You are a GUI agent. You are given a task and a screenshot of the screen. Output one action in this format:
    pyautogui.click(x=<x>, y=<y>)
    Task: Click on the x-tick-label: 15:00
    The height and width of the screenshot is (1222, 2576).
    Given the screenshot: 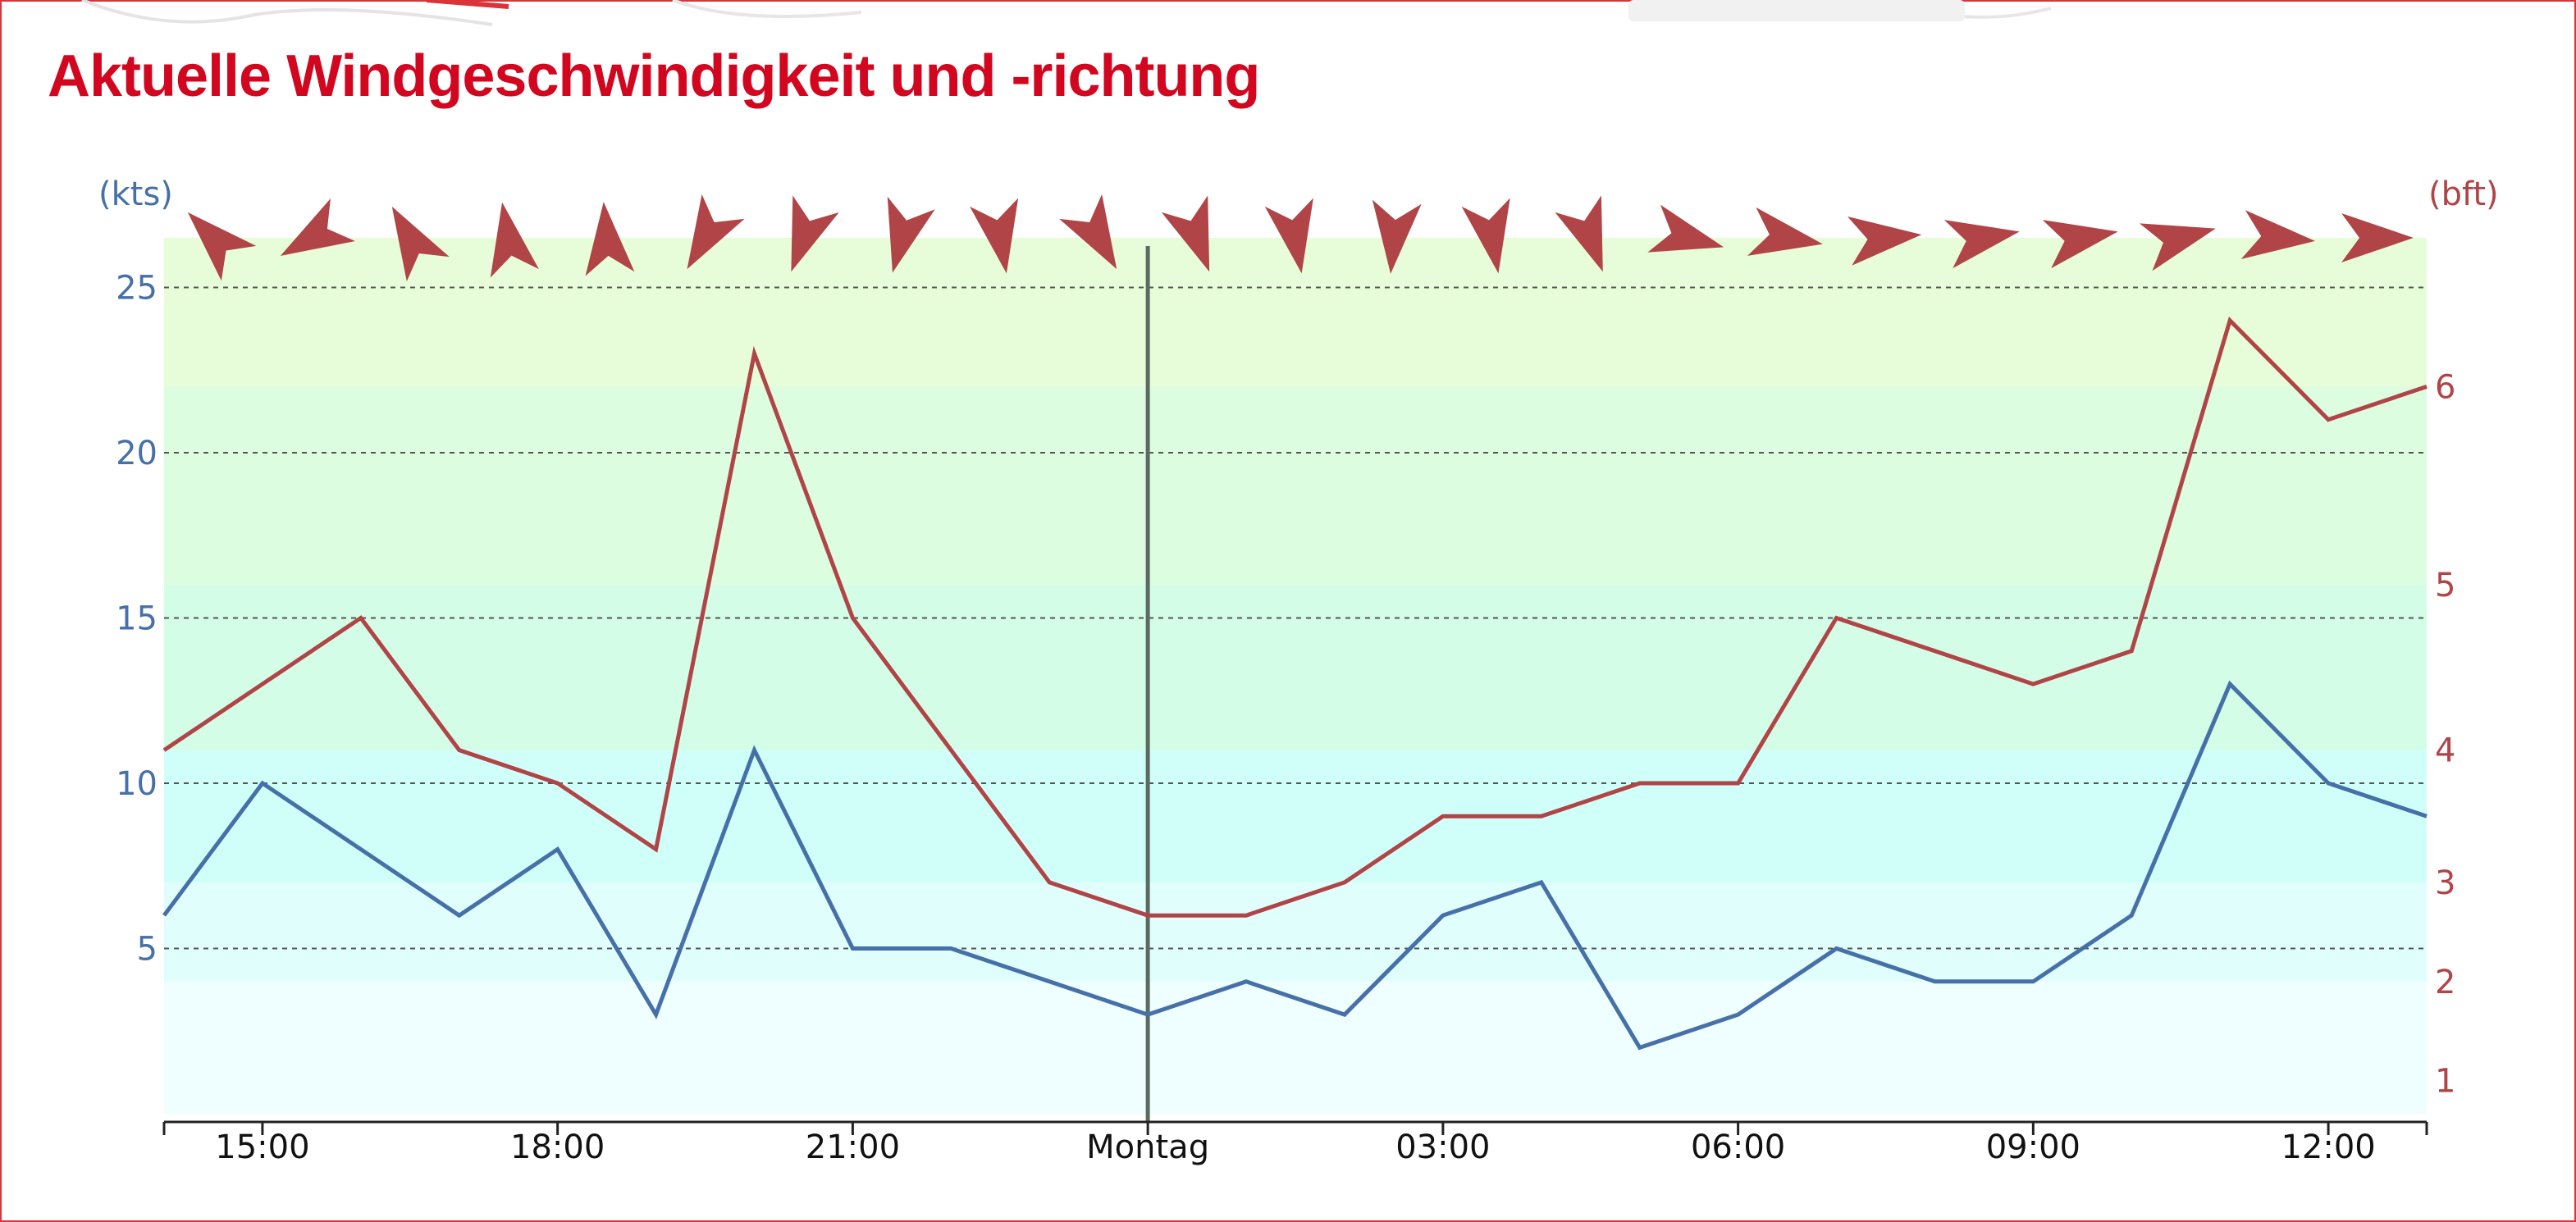 What is the action you would take?
    pyautogui.click(x=262, y=1147)
    